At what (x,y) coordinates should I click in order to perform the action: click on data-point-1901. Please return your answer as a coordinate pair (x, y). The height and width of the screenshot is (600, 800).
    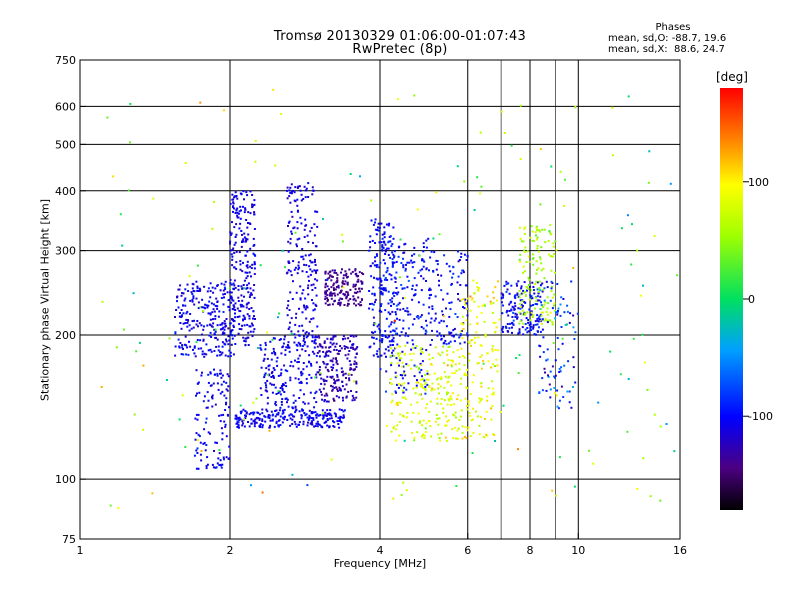
    Looking at the image, I should click on (423, 328).